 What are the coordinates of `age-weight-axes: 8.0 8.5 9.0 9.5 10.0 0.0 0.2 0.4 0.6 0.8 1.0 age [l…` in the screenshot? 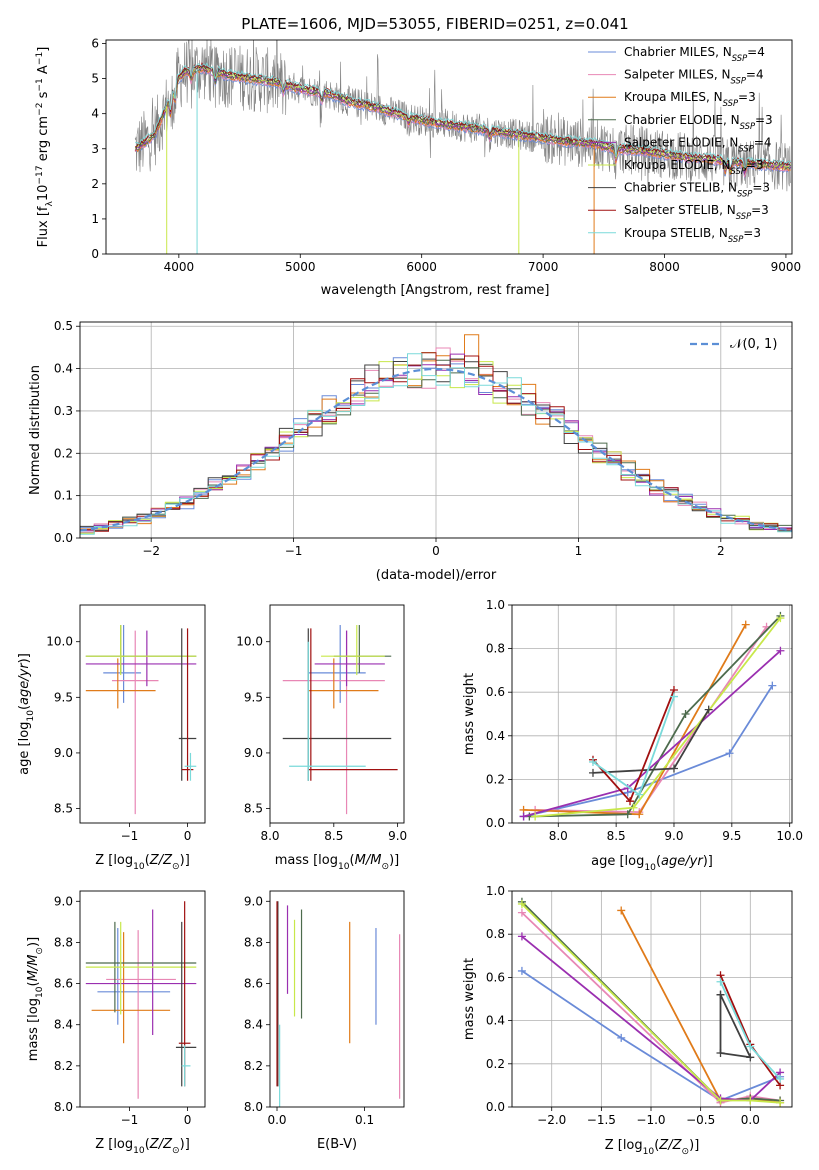 It's located at (632, 735).